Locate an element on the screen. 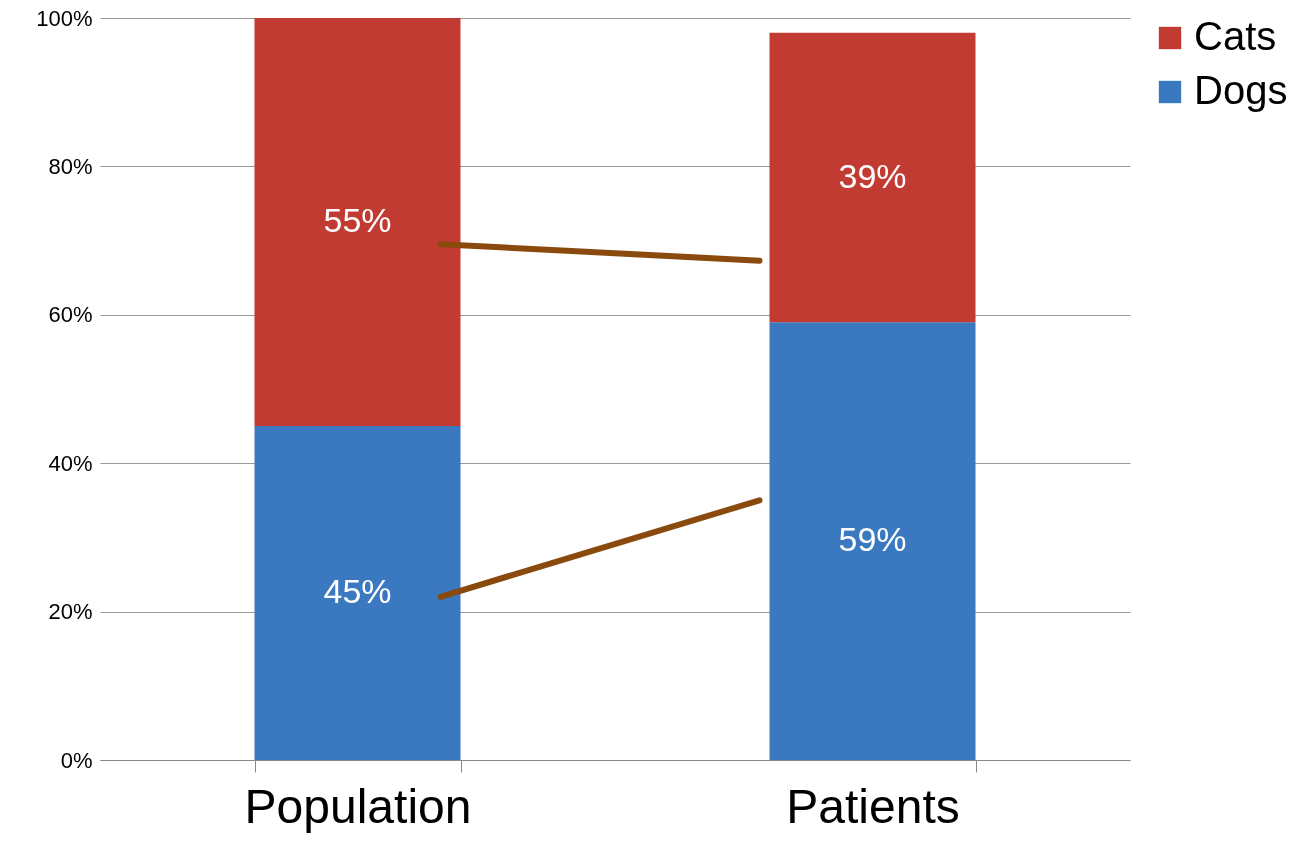  data-label: 55% is located at coordinates (357, 220).